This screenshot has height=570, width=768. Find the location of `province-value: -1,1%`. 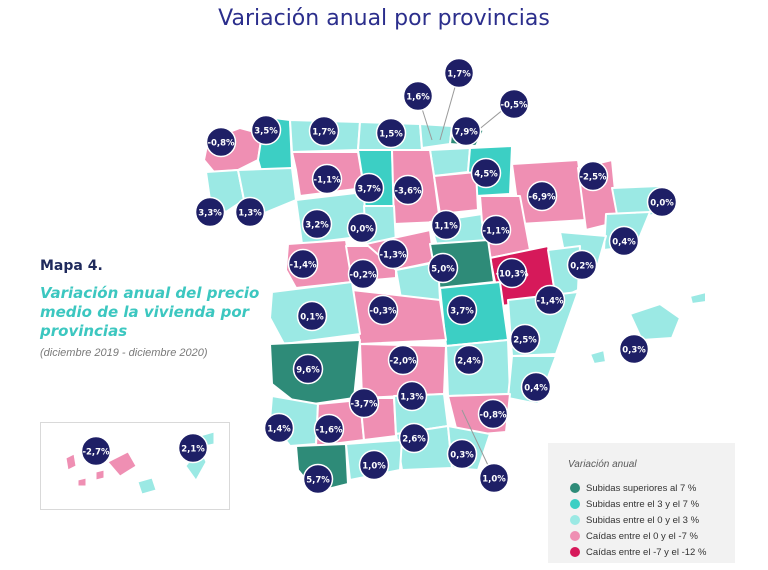

province-value: -1,1% is located at coordinates (327, 181).